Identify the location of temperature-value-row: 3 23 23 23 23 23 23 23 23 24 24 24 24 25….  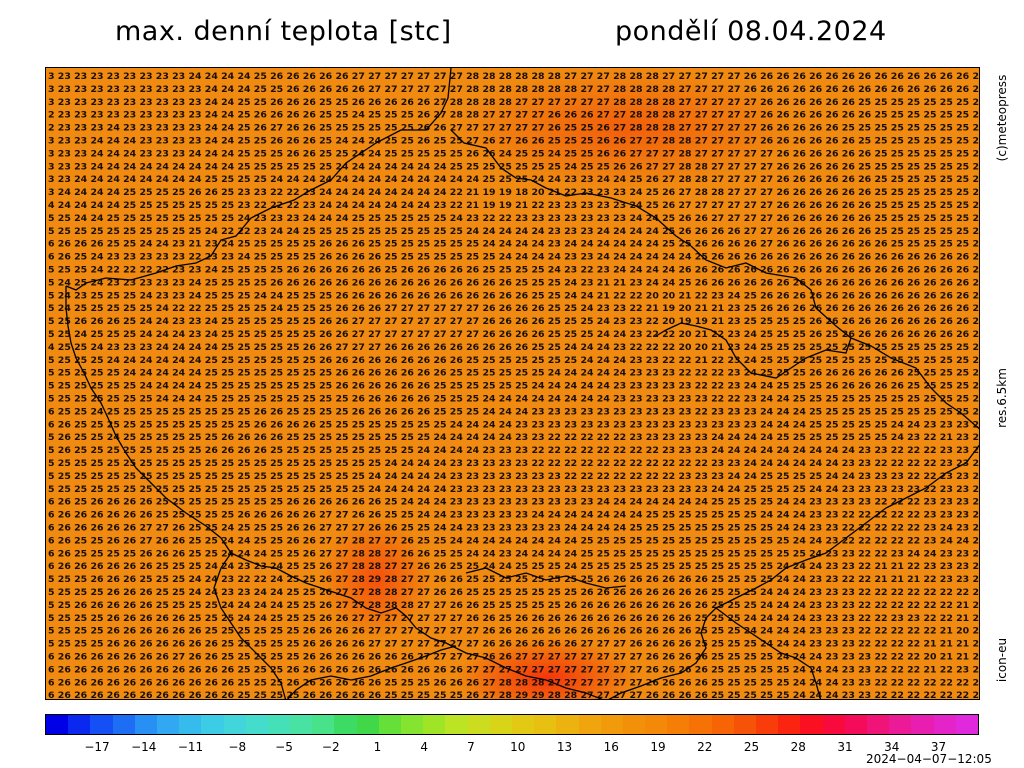
(513, 77).